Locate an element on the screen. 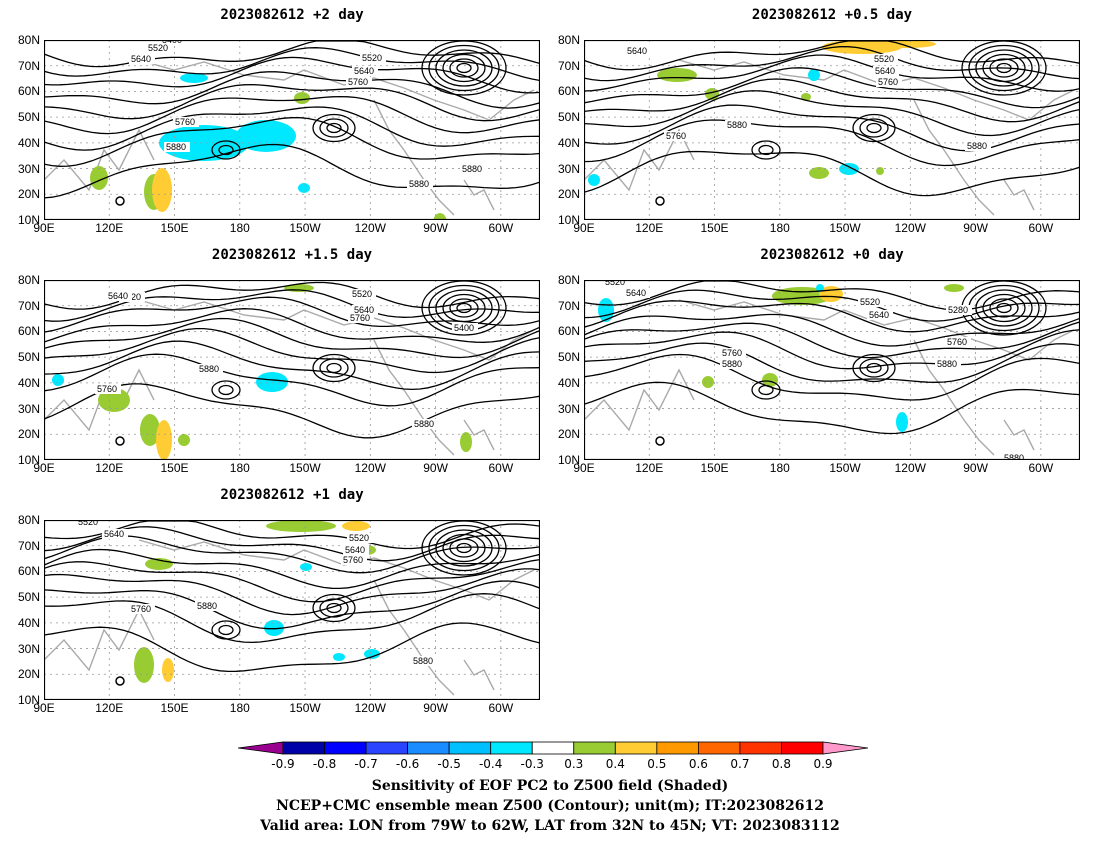 The image size is (1100, 850). y-tick-label: 40N is located at coordinates (28, 142).